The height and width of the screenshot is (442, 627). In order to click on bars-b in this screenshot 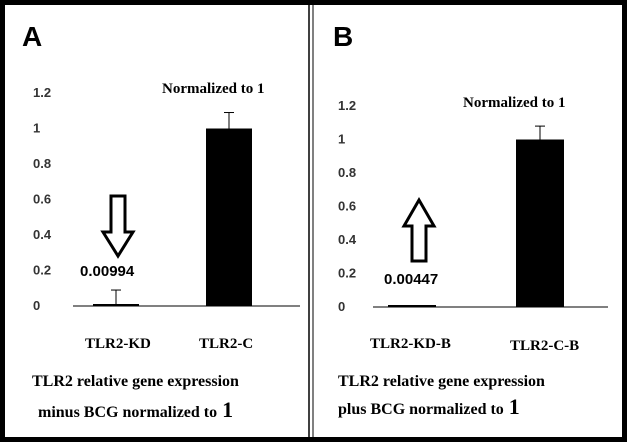, I will do `click(476, 216)`.